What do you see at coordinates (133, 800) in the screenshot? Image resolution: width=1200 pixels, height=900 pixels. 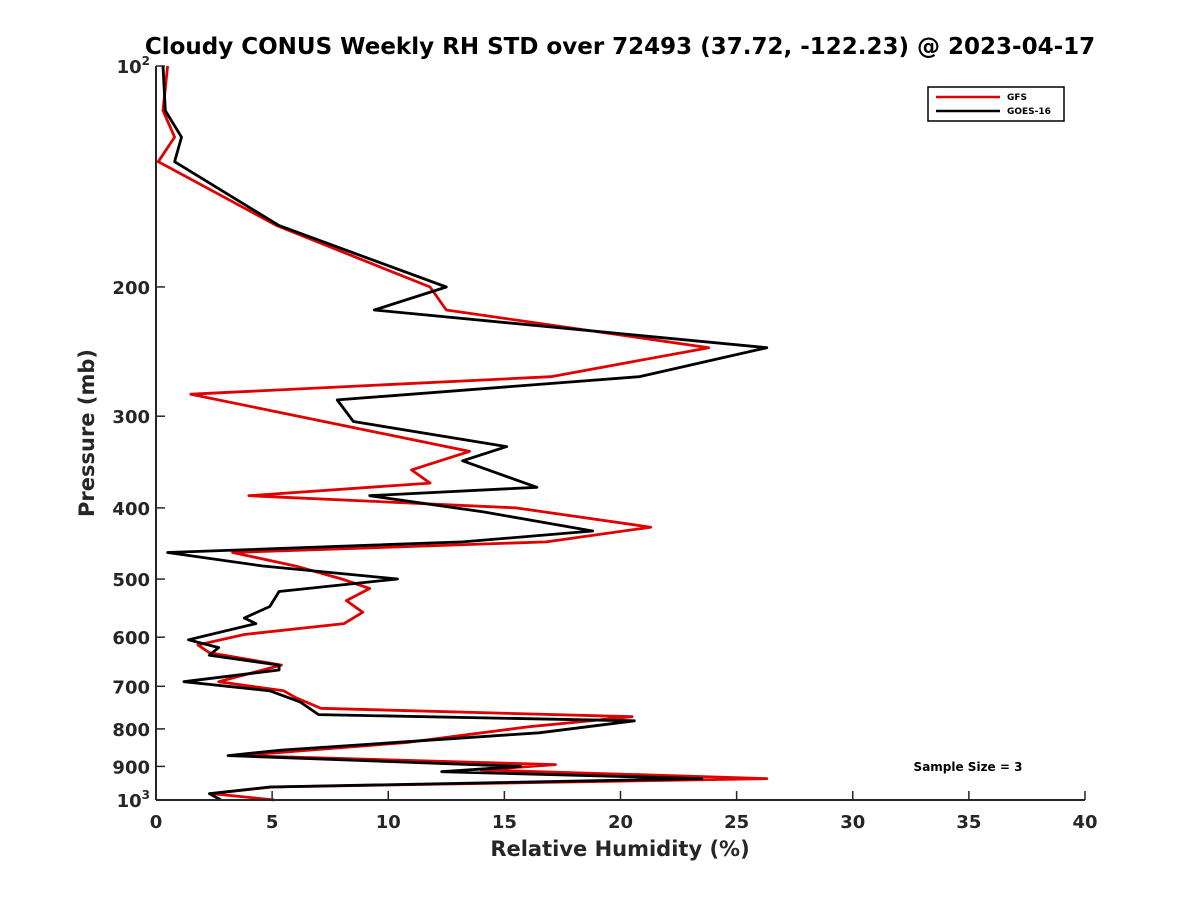 I see `y-tick-label: 10³` at bounding box center [133, 800].